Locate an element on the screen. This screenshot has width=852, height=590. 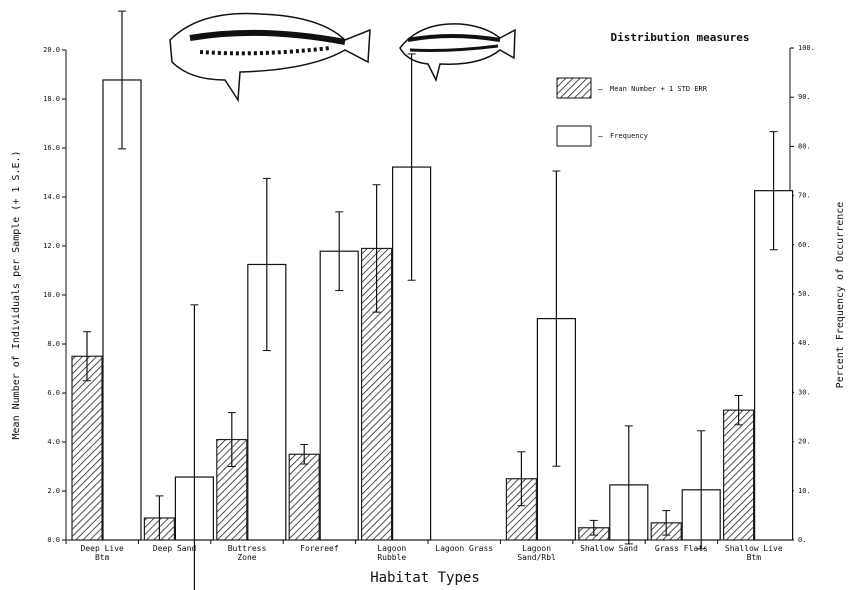
y2-tick-label: 90. is located at coordinates (804, 97).